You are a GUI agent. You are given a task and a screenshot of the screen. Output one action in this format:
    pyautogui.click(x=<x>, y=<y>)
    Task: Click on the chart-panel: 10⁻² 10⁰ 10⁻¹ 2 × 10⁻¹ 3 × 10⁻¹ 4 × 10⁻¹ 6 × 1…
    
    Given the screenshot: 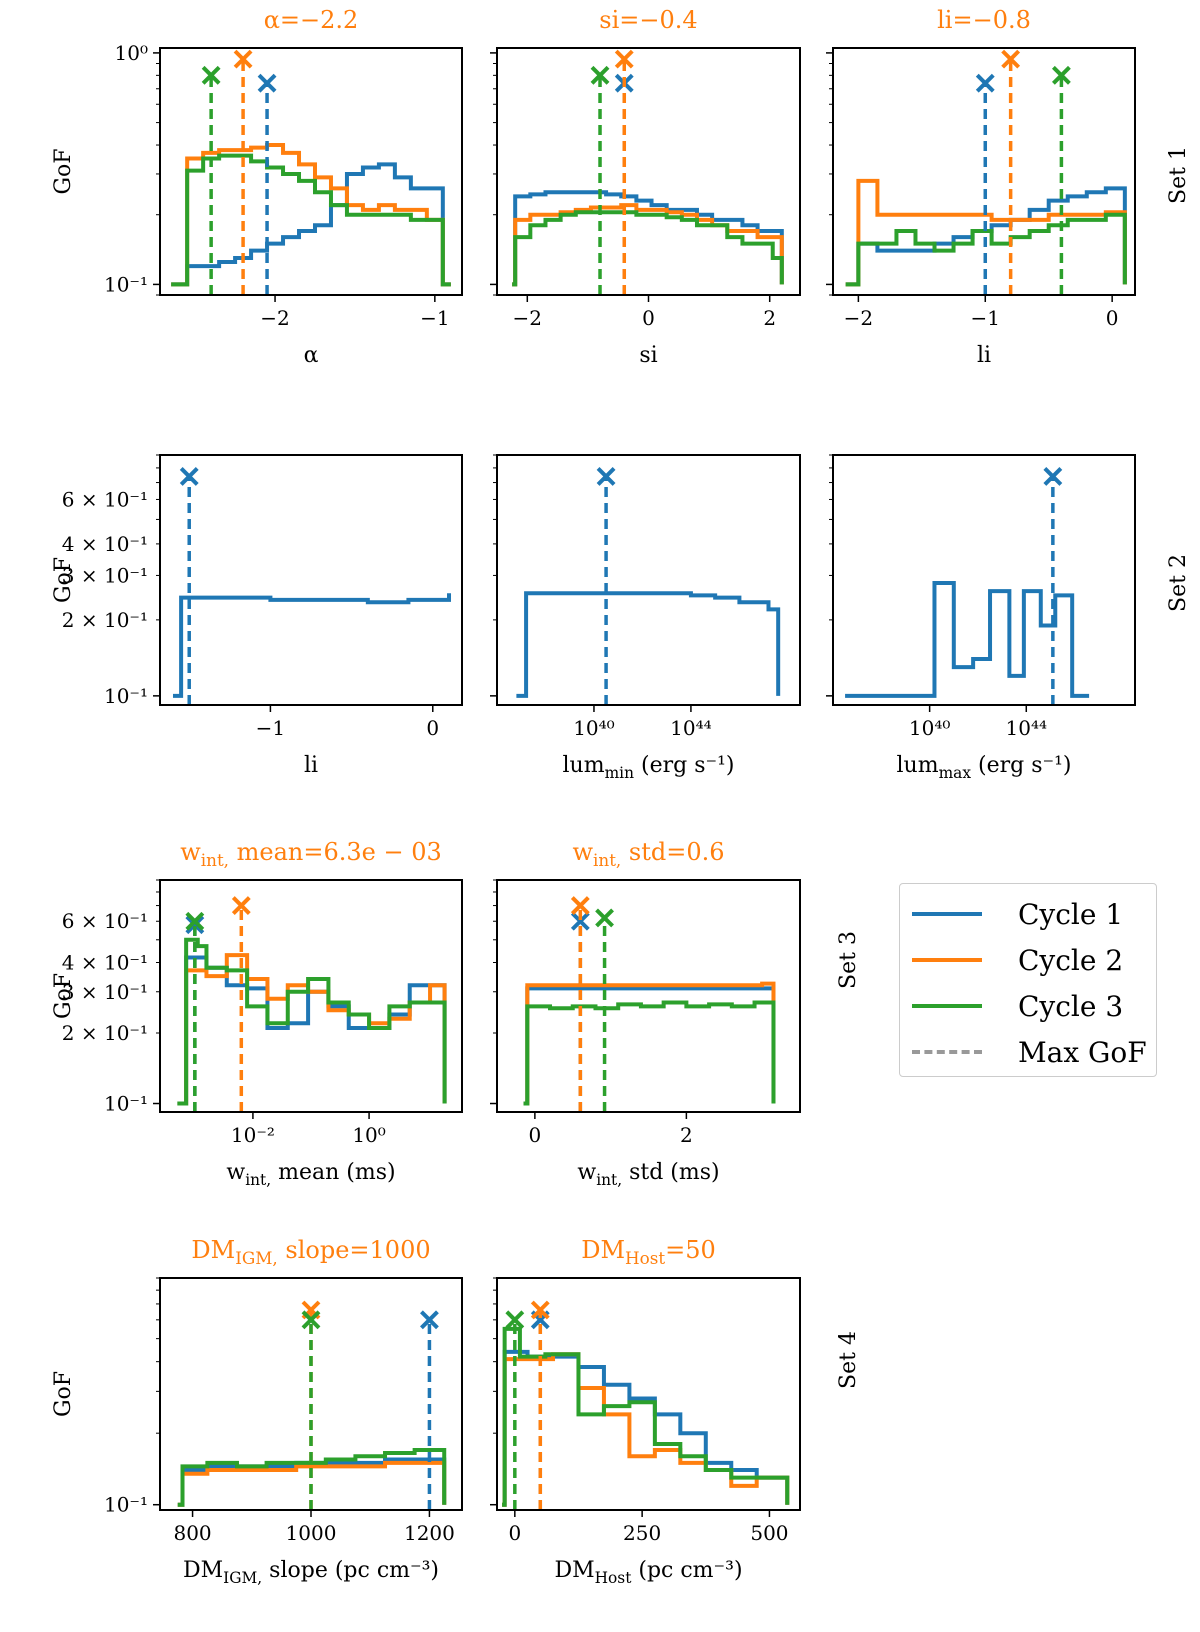 What is the action you would take?
    pyautogui.click(x=257, y=1013)
    